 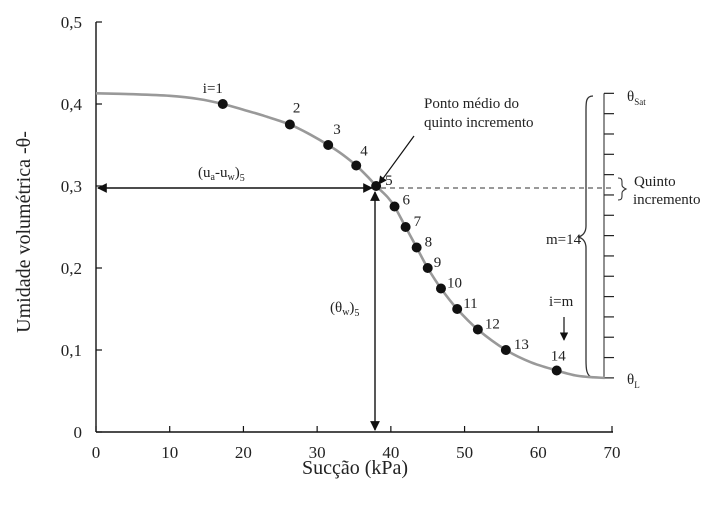 What do you see at coordinates (471, 104) in the screenshot?
I see `ponto-medio-label-line1: Ponto médio do` at bounding box center [471, 104].